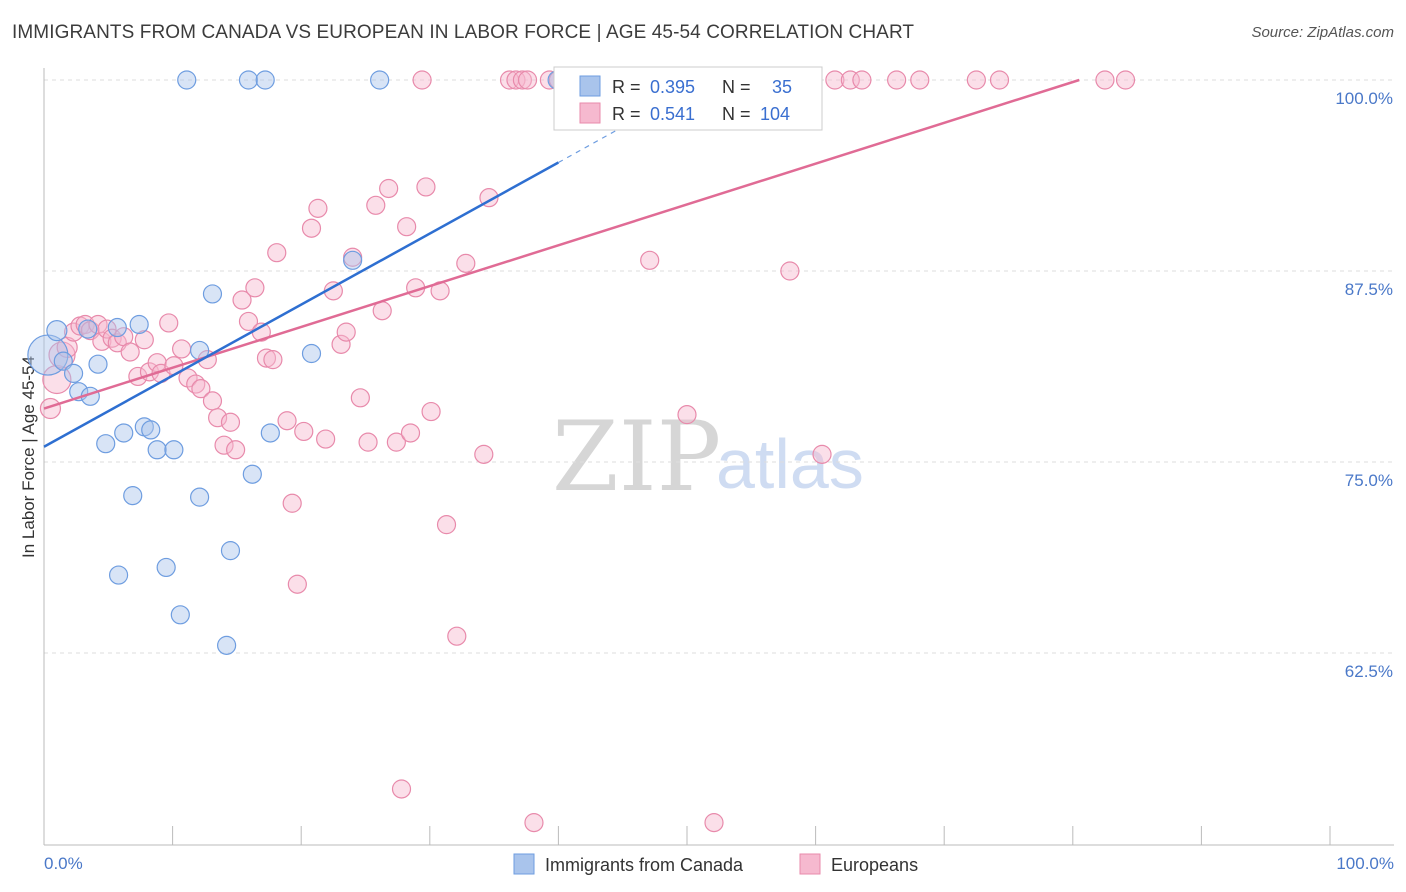  What do you see at coordinates (626, 114) in the screenshot?
I see `legend-r-label-europeans: R =` at bounding box center [626, 114].